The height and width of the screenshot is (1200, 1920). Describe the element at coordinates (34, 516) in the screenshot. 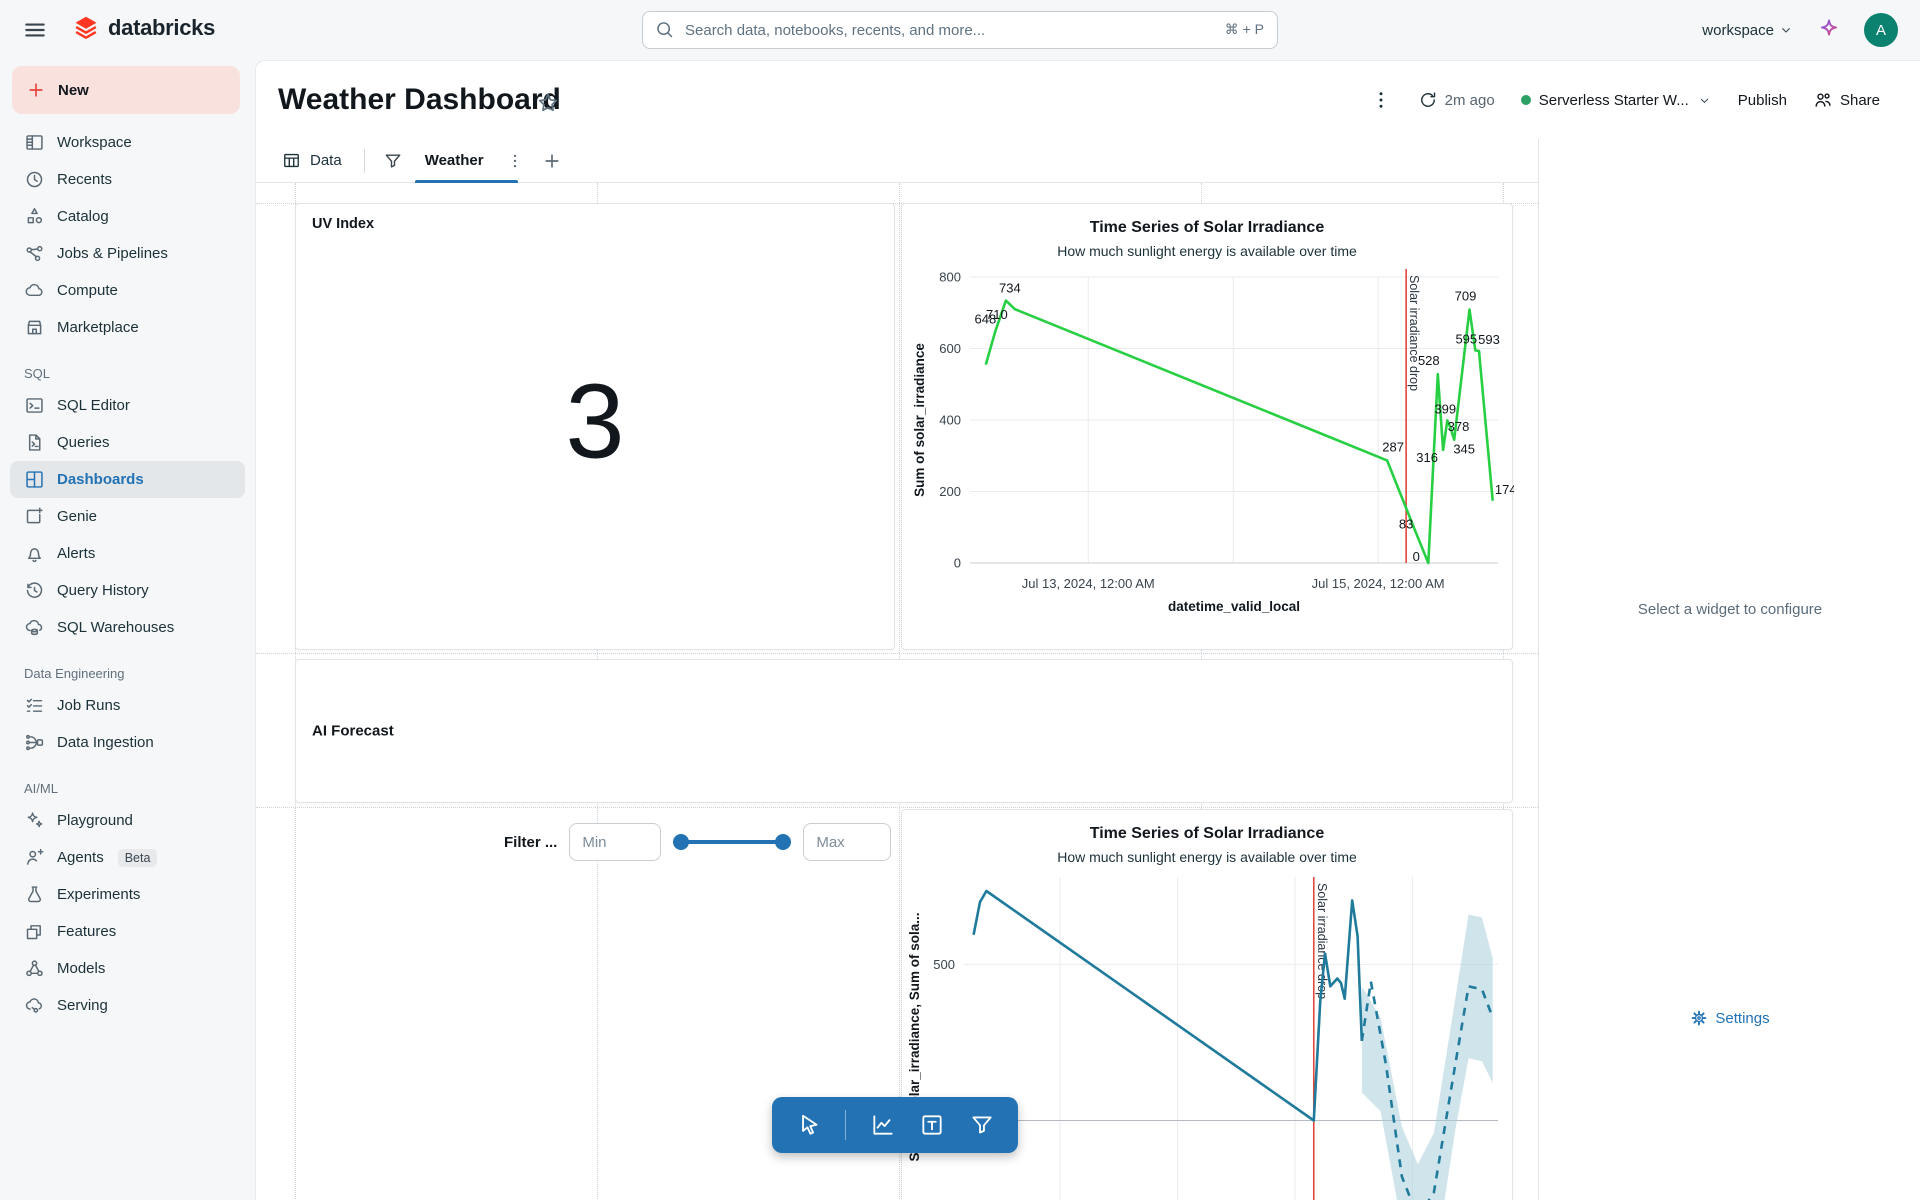

I see `genie-icon` at that location.